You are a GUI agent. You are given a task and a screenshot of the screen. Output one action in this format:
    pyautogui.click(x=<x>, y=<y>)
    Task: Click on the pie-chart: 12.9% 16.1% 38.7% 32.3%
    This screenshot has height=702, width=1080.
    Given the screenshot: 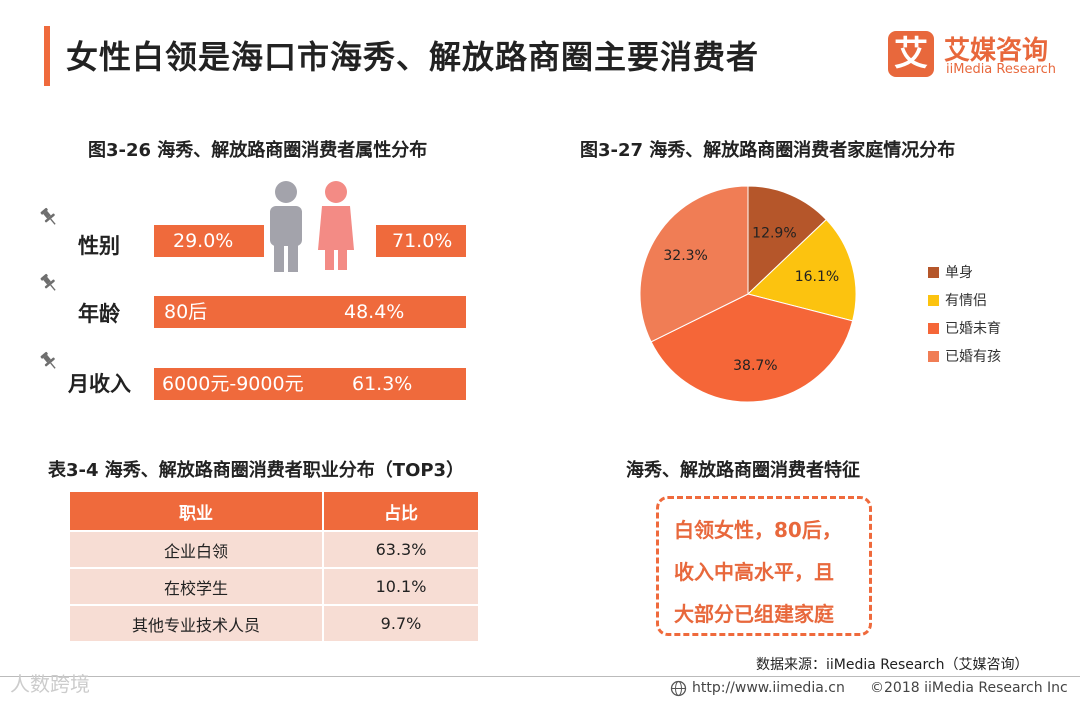 What is the action you would take?
    pyautogui.click(x=748, y=294)
    